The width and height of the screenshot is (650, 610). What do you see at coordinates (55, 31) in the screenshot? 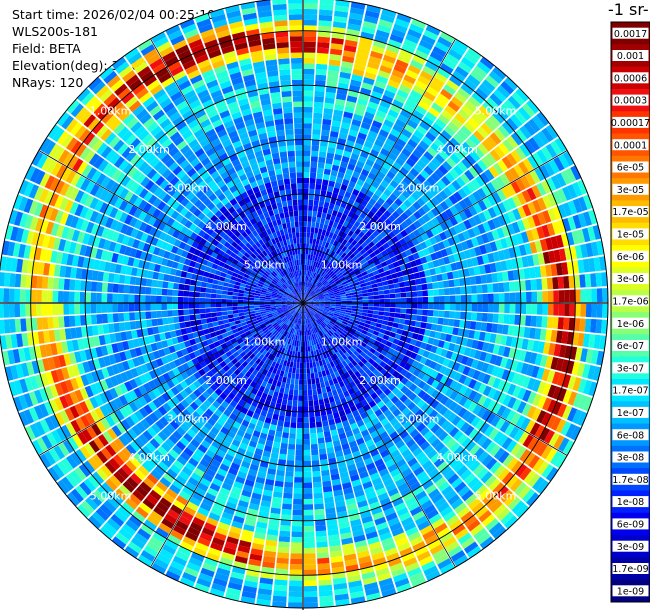
I see `instrument-label: WLS200s-181` at bounding box center [55, 31].